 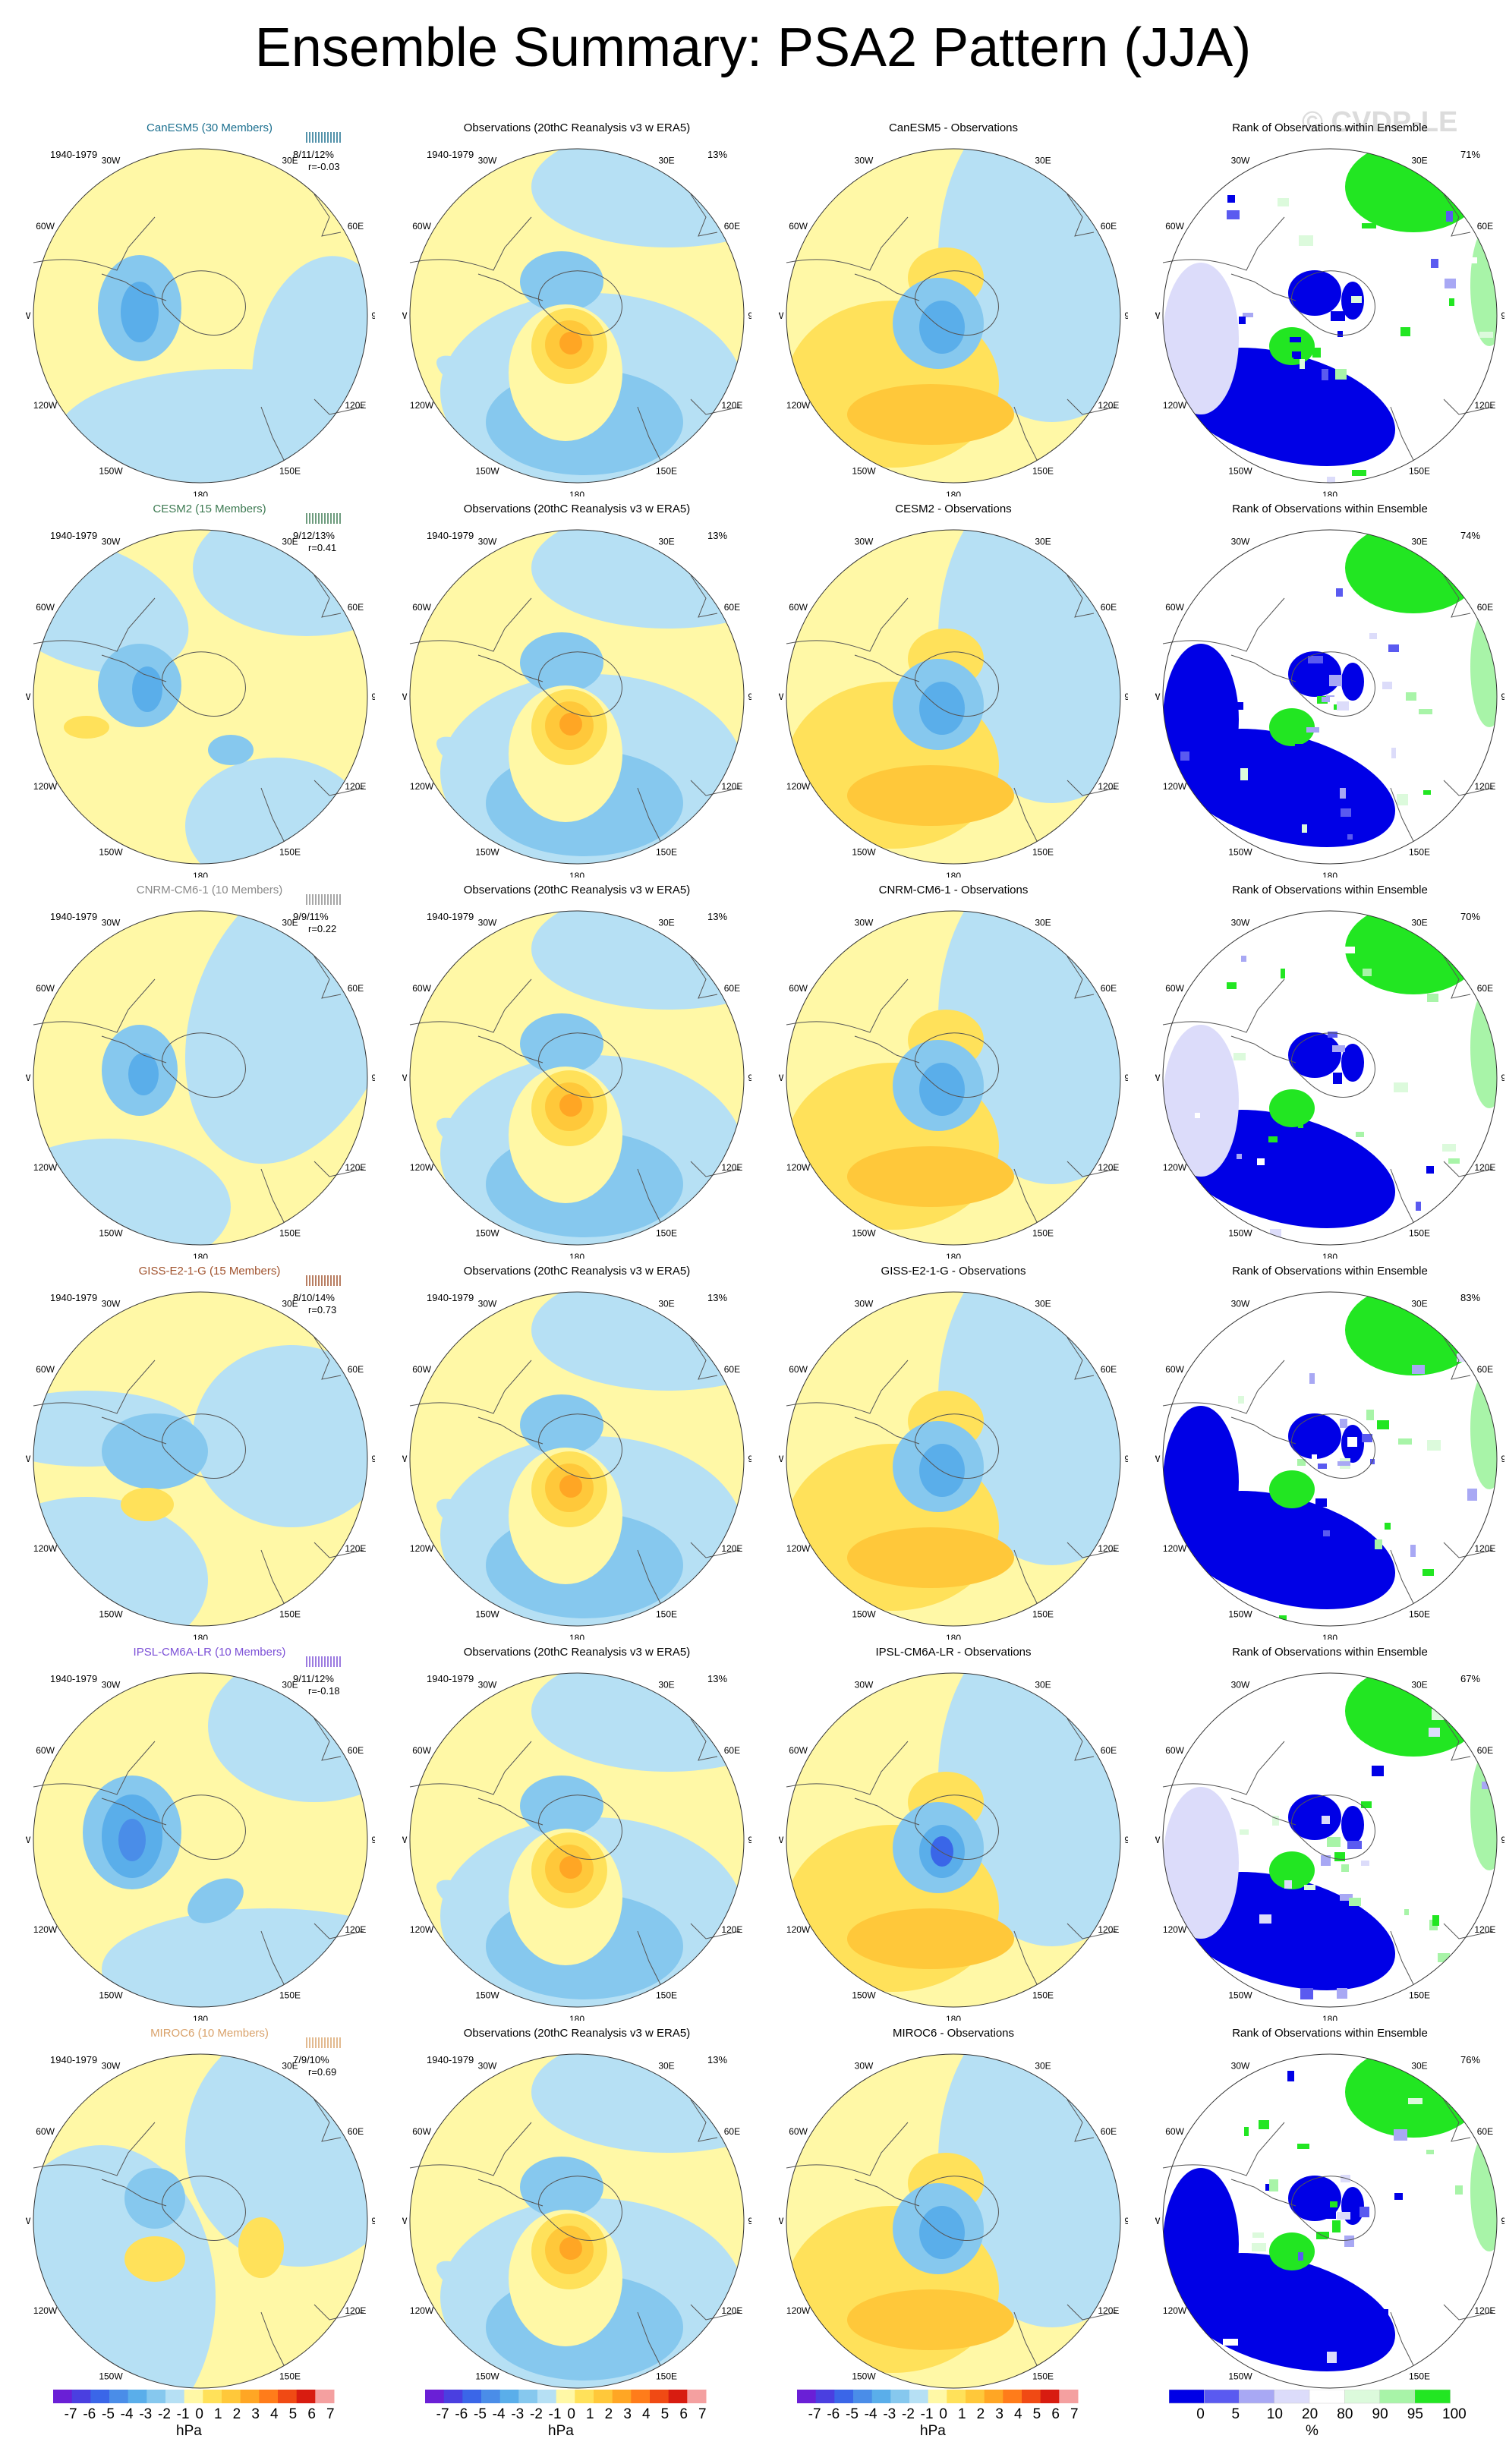 I want to click on observations-stat: 13%, so click(x=717, y=154).